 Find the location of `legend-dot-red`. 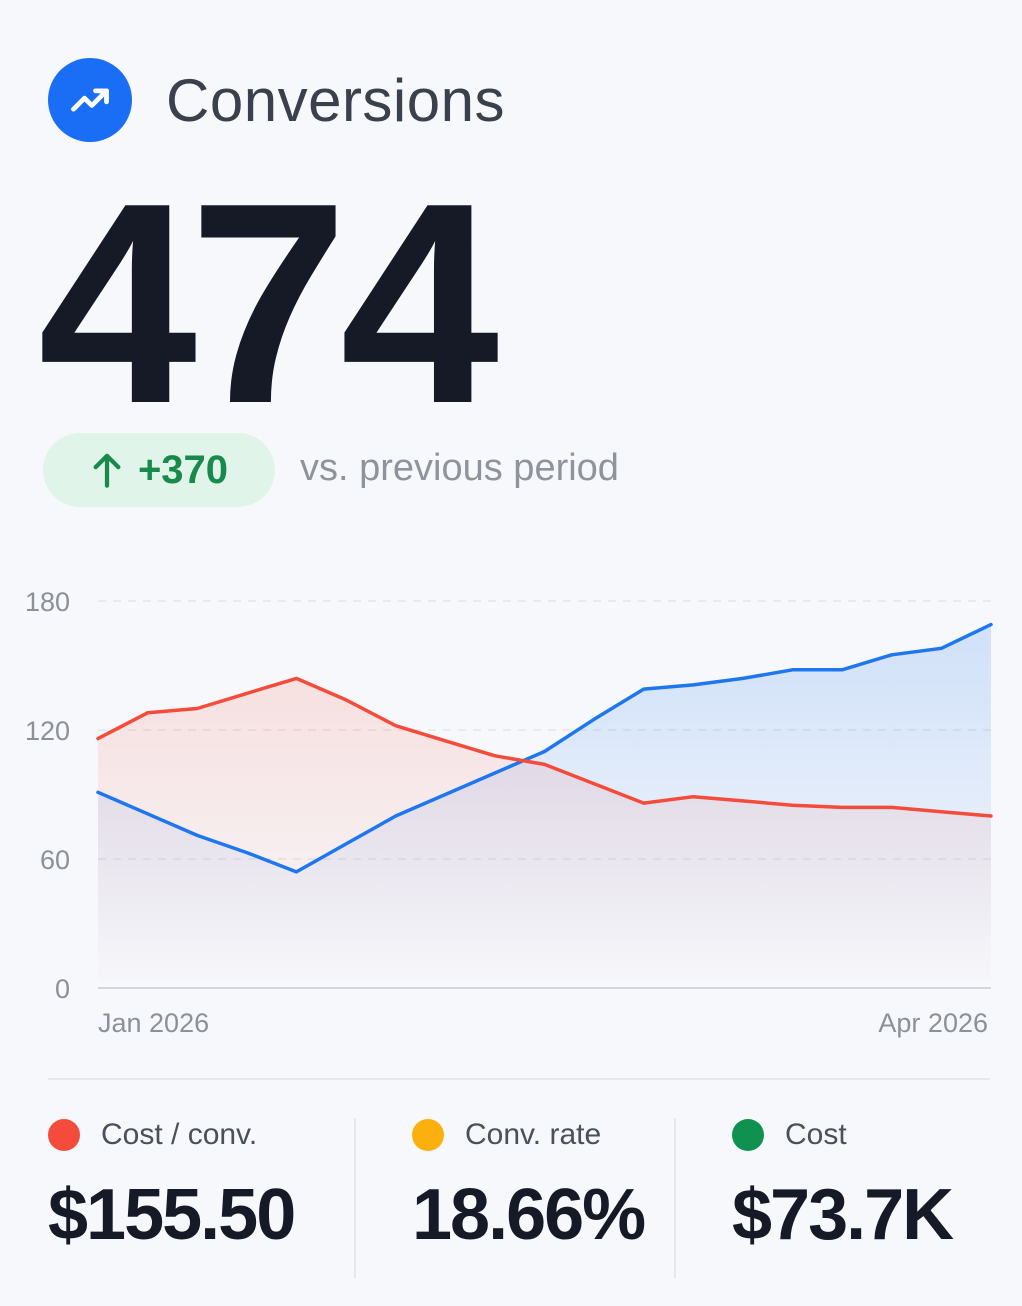

legend-dot-red is located at coordinates (64, 1135).